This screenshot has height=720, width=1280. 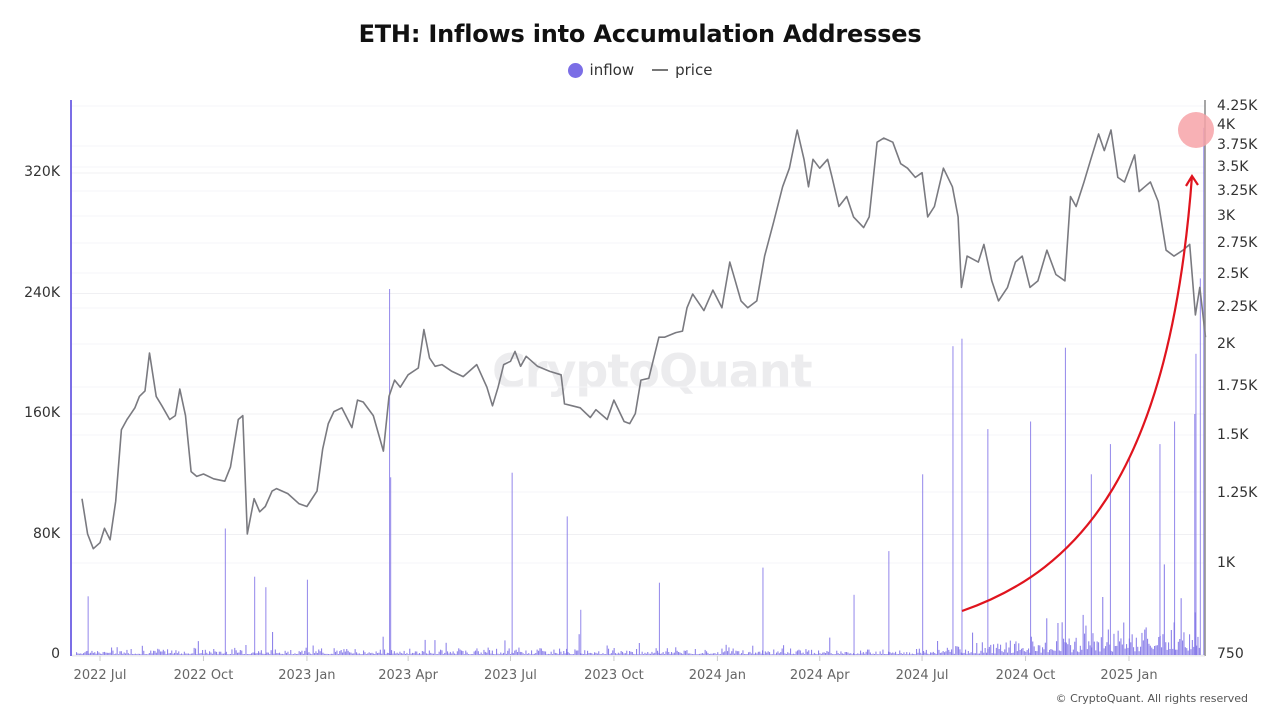 What do you see at coordinates (46, 533) in the screenshot?
I see `y-left-tick-label: 80K` at bounding box center [46, 533].